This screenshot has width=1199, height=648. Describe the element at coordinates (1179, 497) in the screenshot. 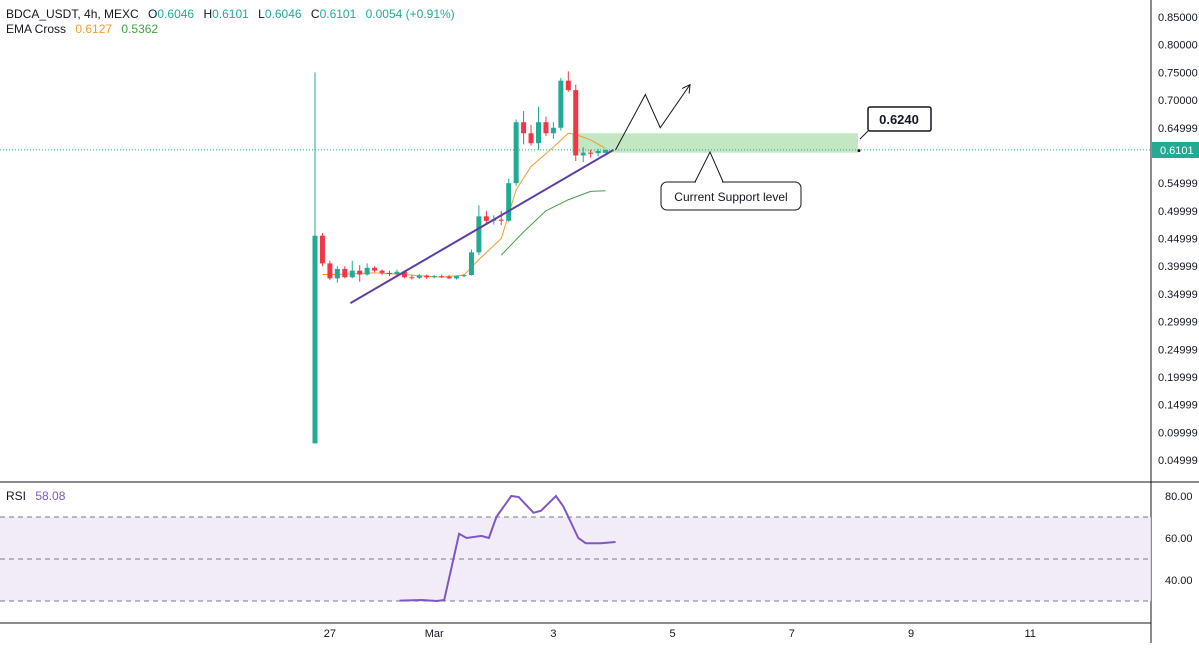

I see `rsi-tick-label: 80.00` at that location.